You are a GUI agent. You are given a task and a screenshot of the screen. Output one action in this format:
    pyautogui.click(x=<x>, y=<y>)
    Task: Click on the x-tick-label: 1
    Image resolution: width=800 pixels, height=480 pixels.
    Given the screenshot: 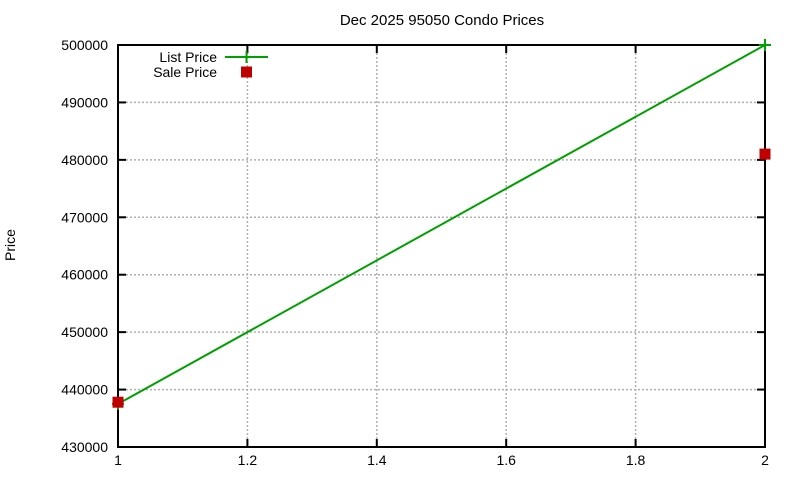 What is the action you would take?
    pyautogui.click(x=118, y=460)
    